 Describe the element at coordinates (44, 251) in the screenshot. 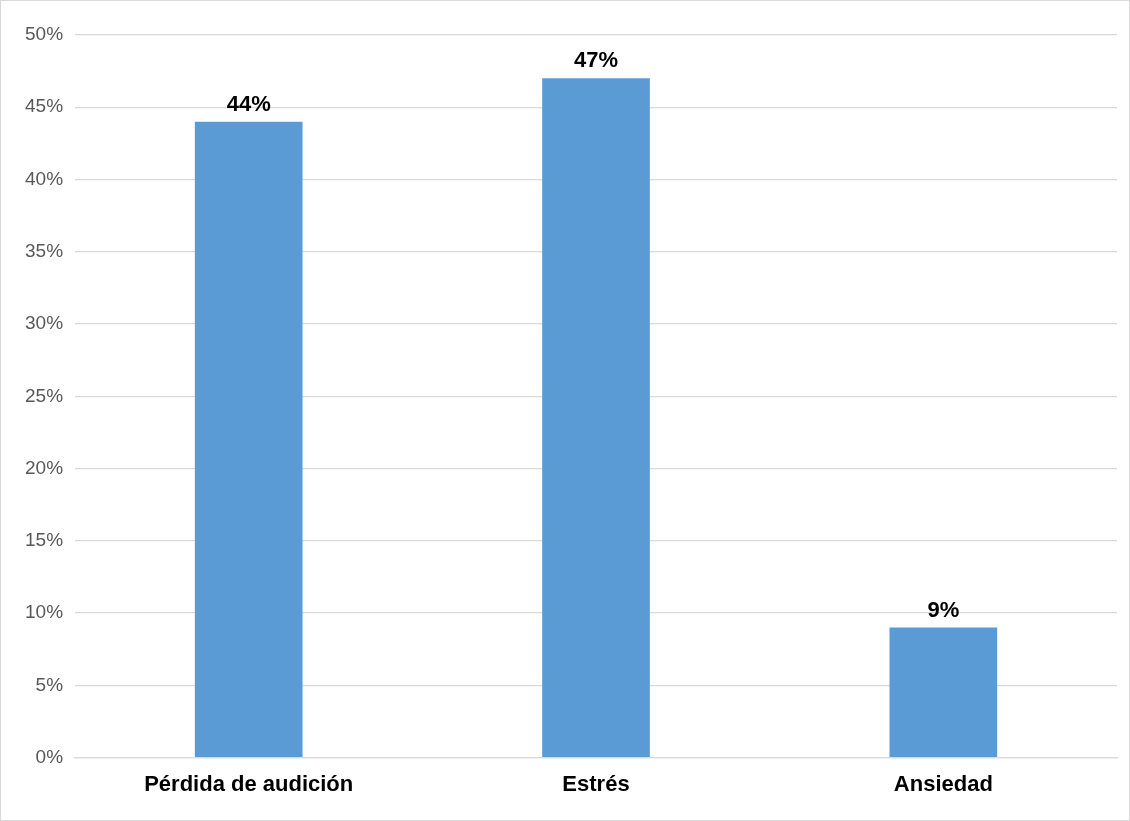

I see `y-tick-label: 35%` at that location.